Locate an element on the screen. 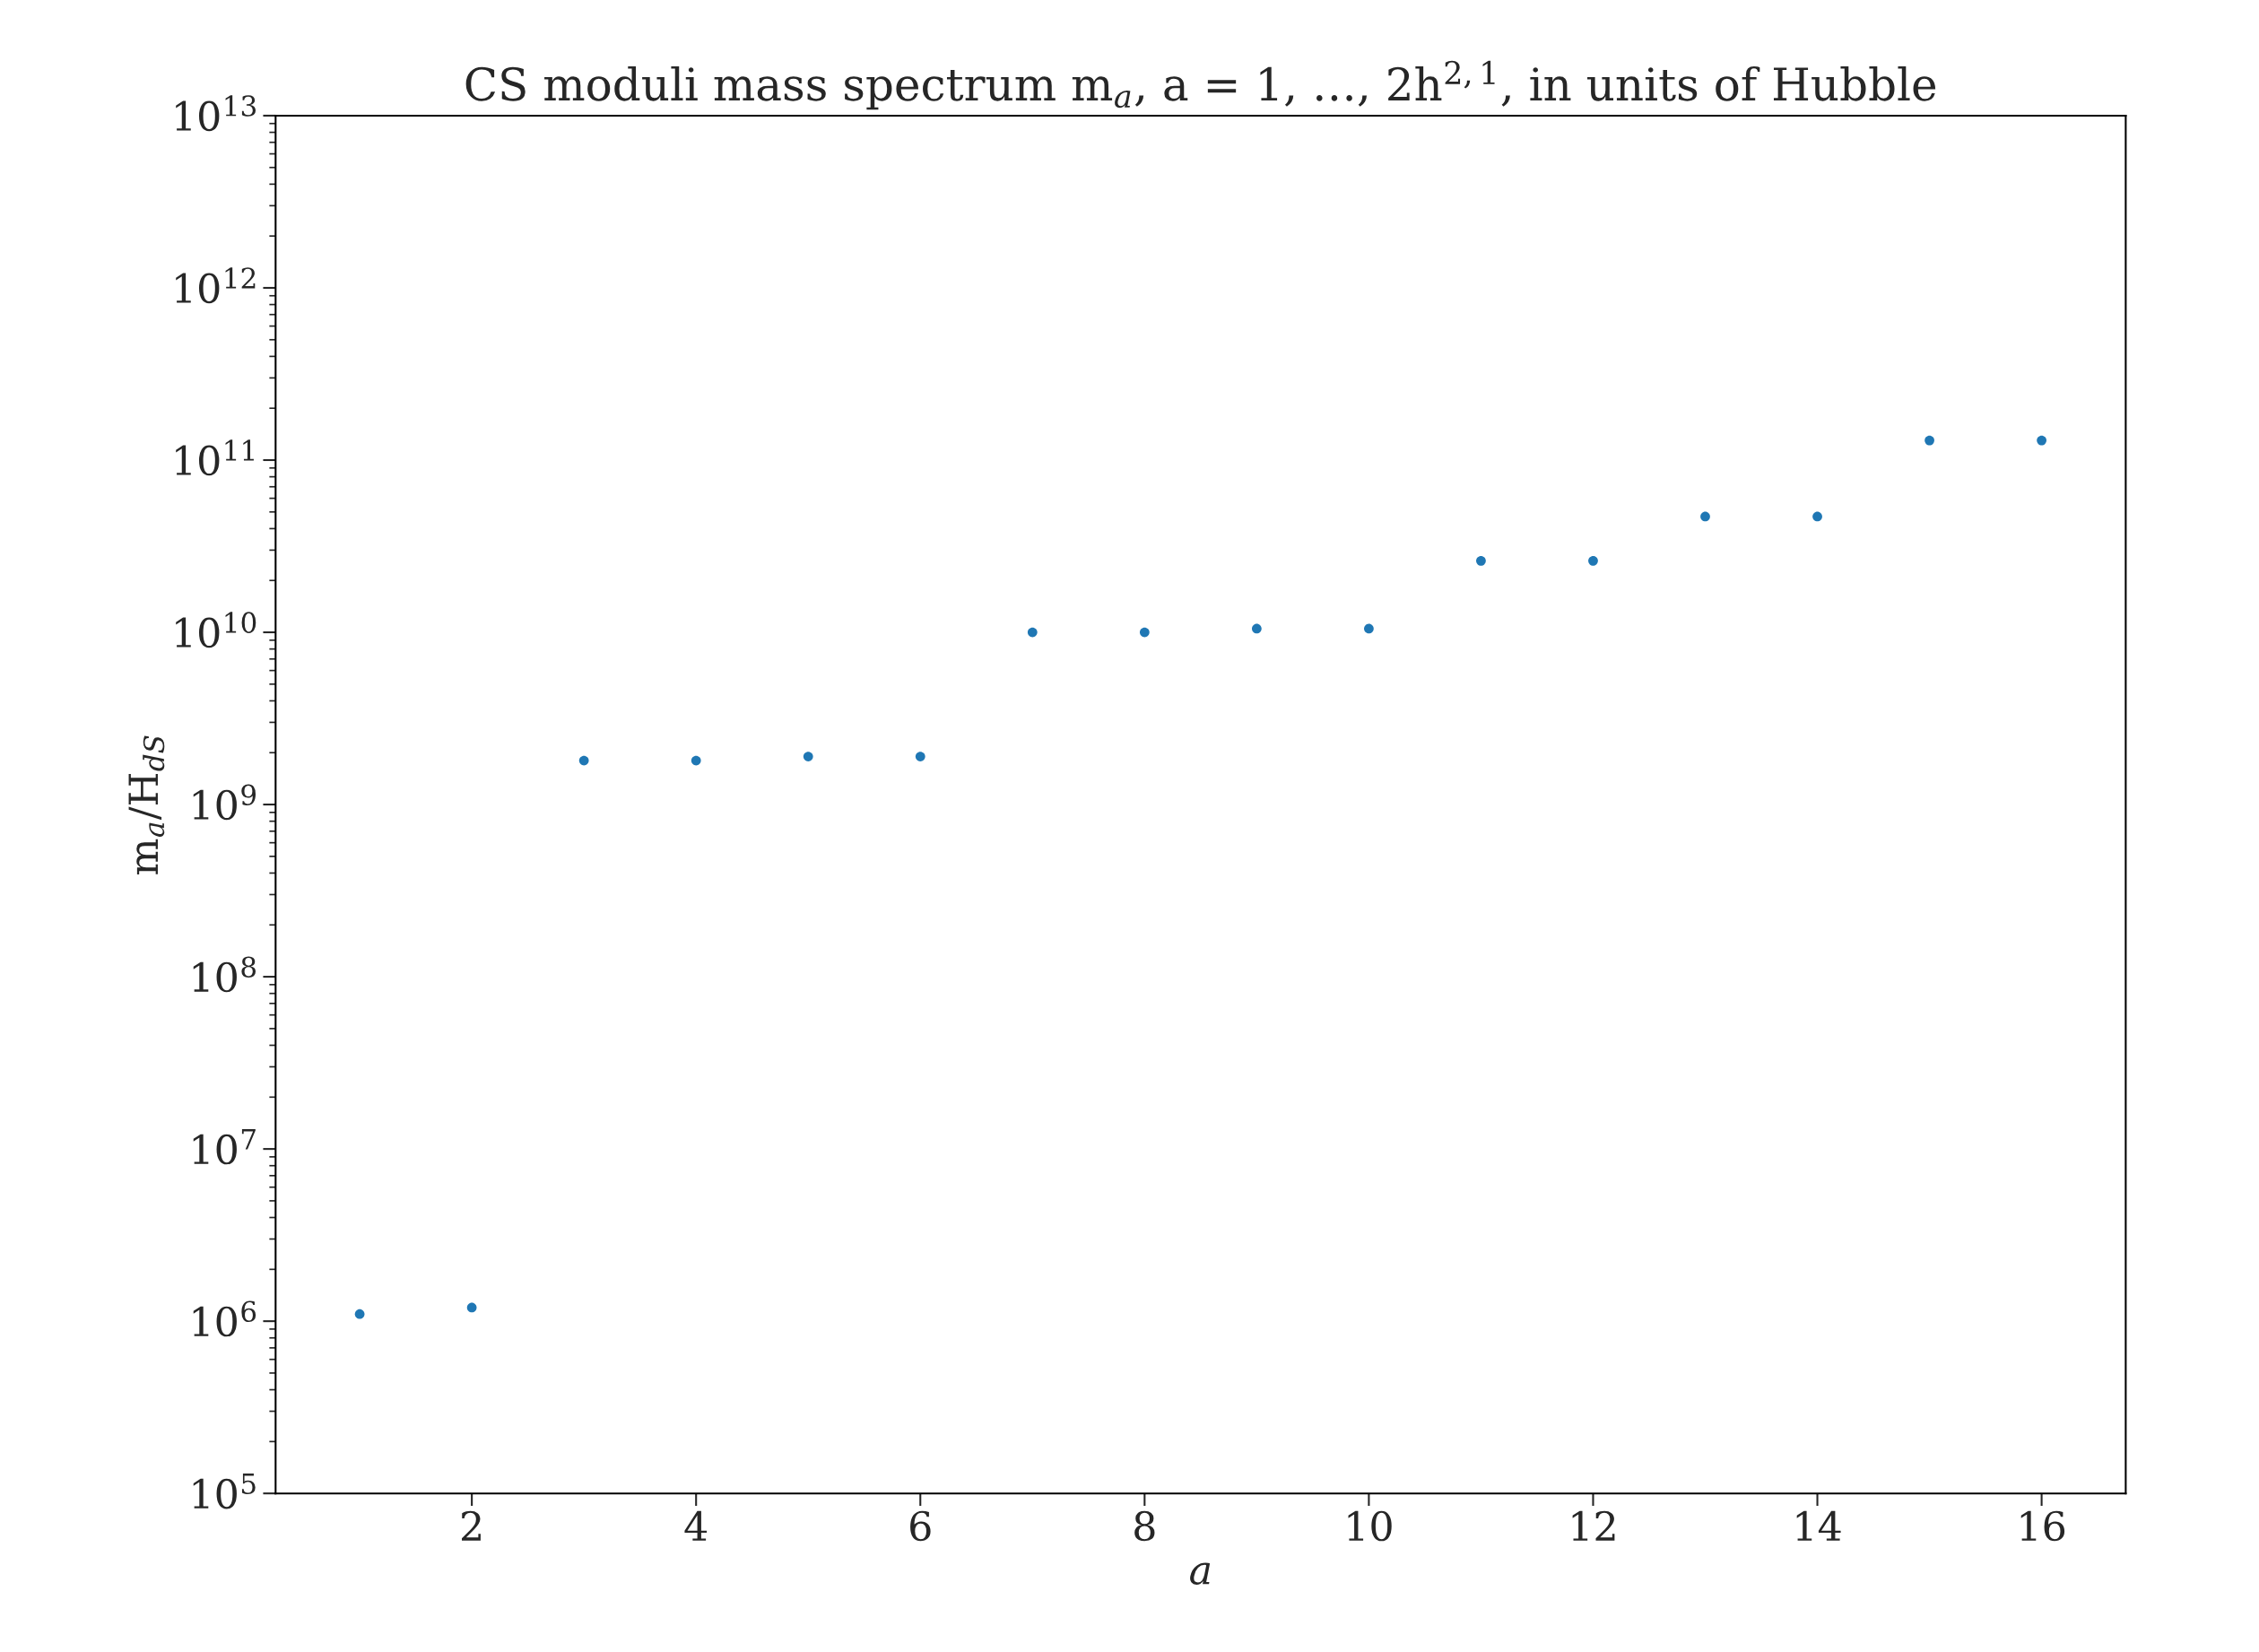 The image size is (2259, 1652). y-tick-label: 10$^{10}$ is located at coordinates (216, 630).